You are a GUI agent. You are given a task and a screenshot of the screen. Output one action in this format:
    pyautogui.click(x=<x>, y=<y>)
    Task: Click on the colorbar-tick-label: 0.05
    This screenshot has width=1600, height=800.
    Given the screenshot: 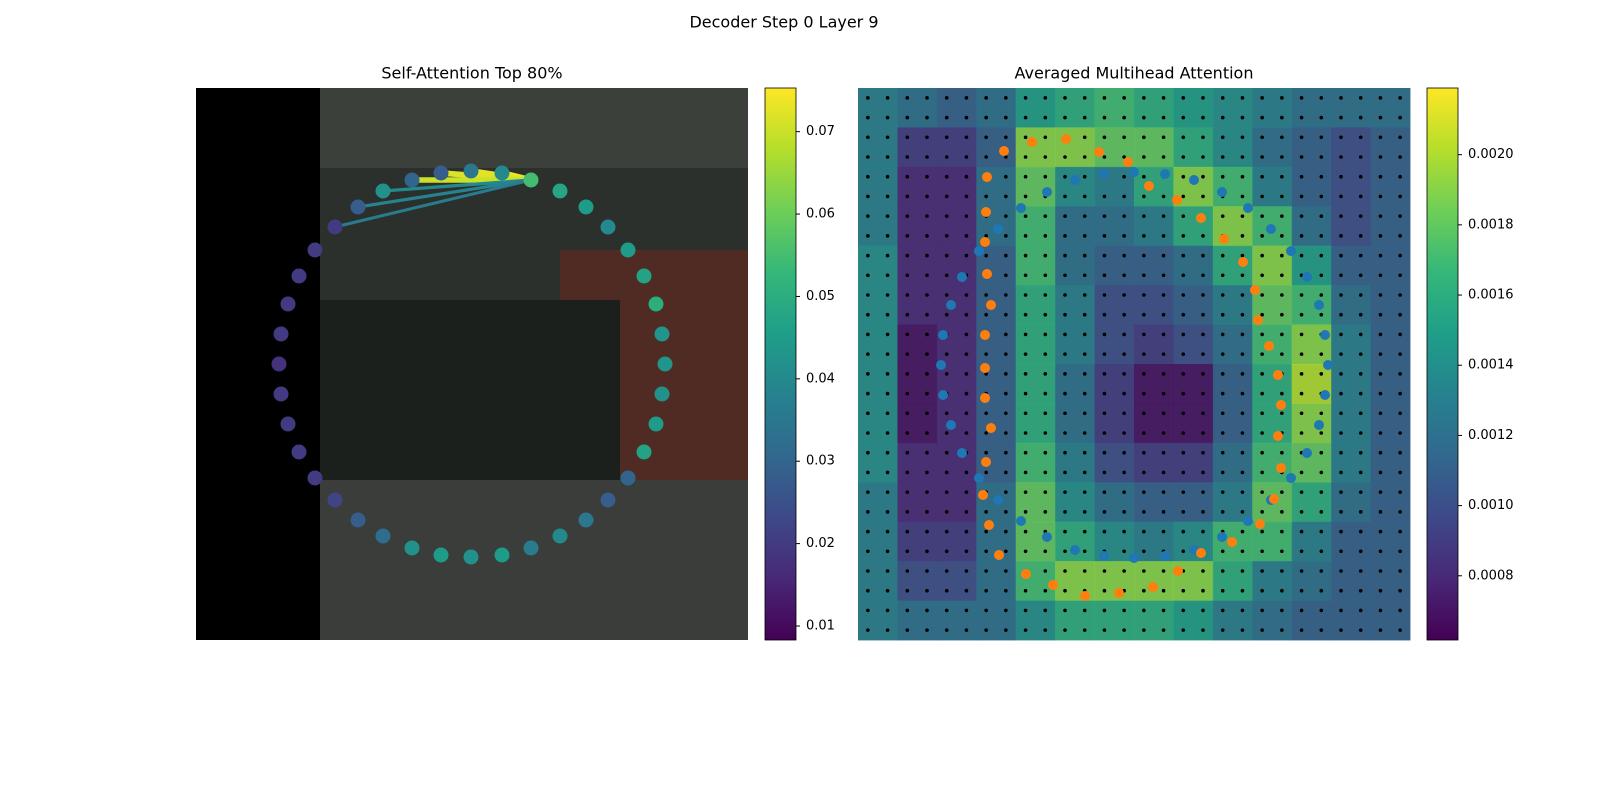 What is the action you would take?
    pyautogui.click(x=820, y=296)
    